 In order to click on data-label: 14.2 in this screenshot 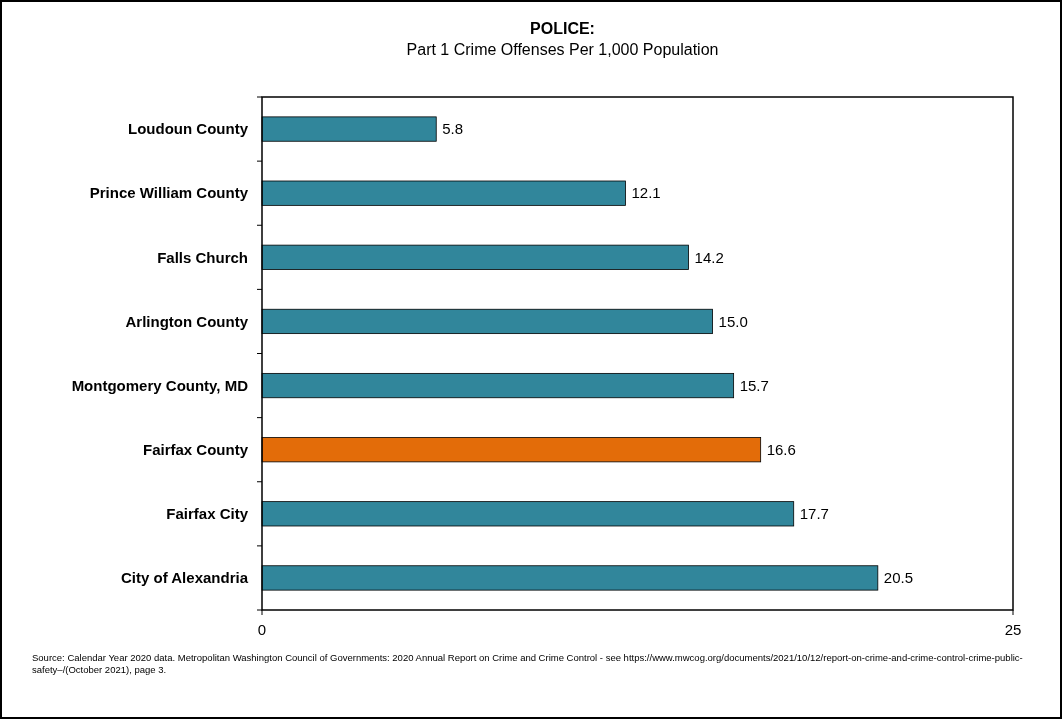, I will do `click(709, 257)`.